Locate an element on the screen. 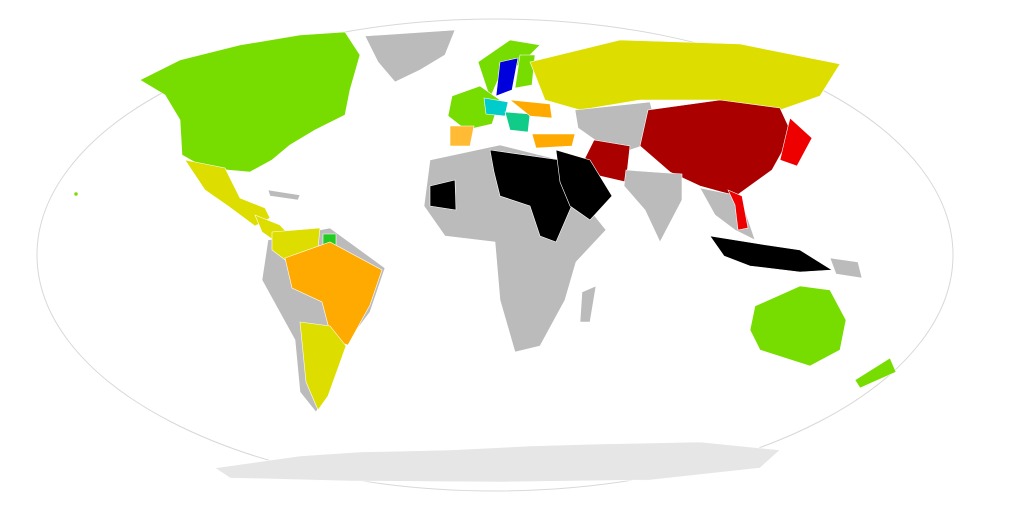  south-asia is located at coordinates (653, 206).